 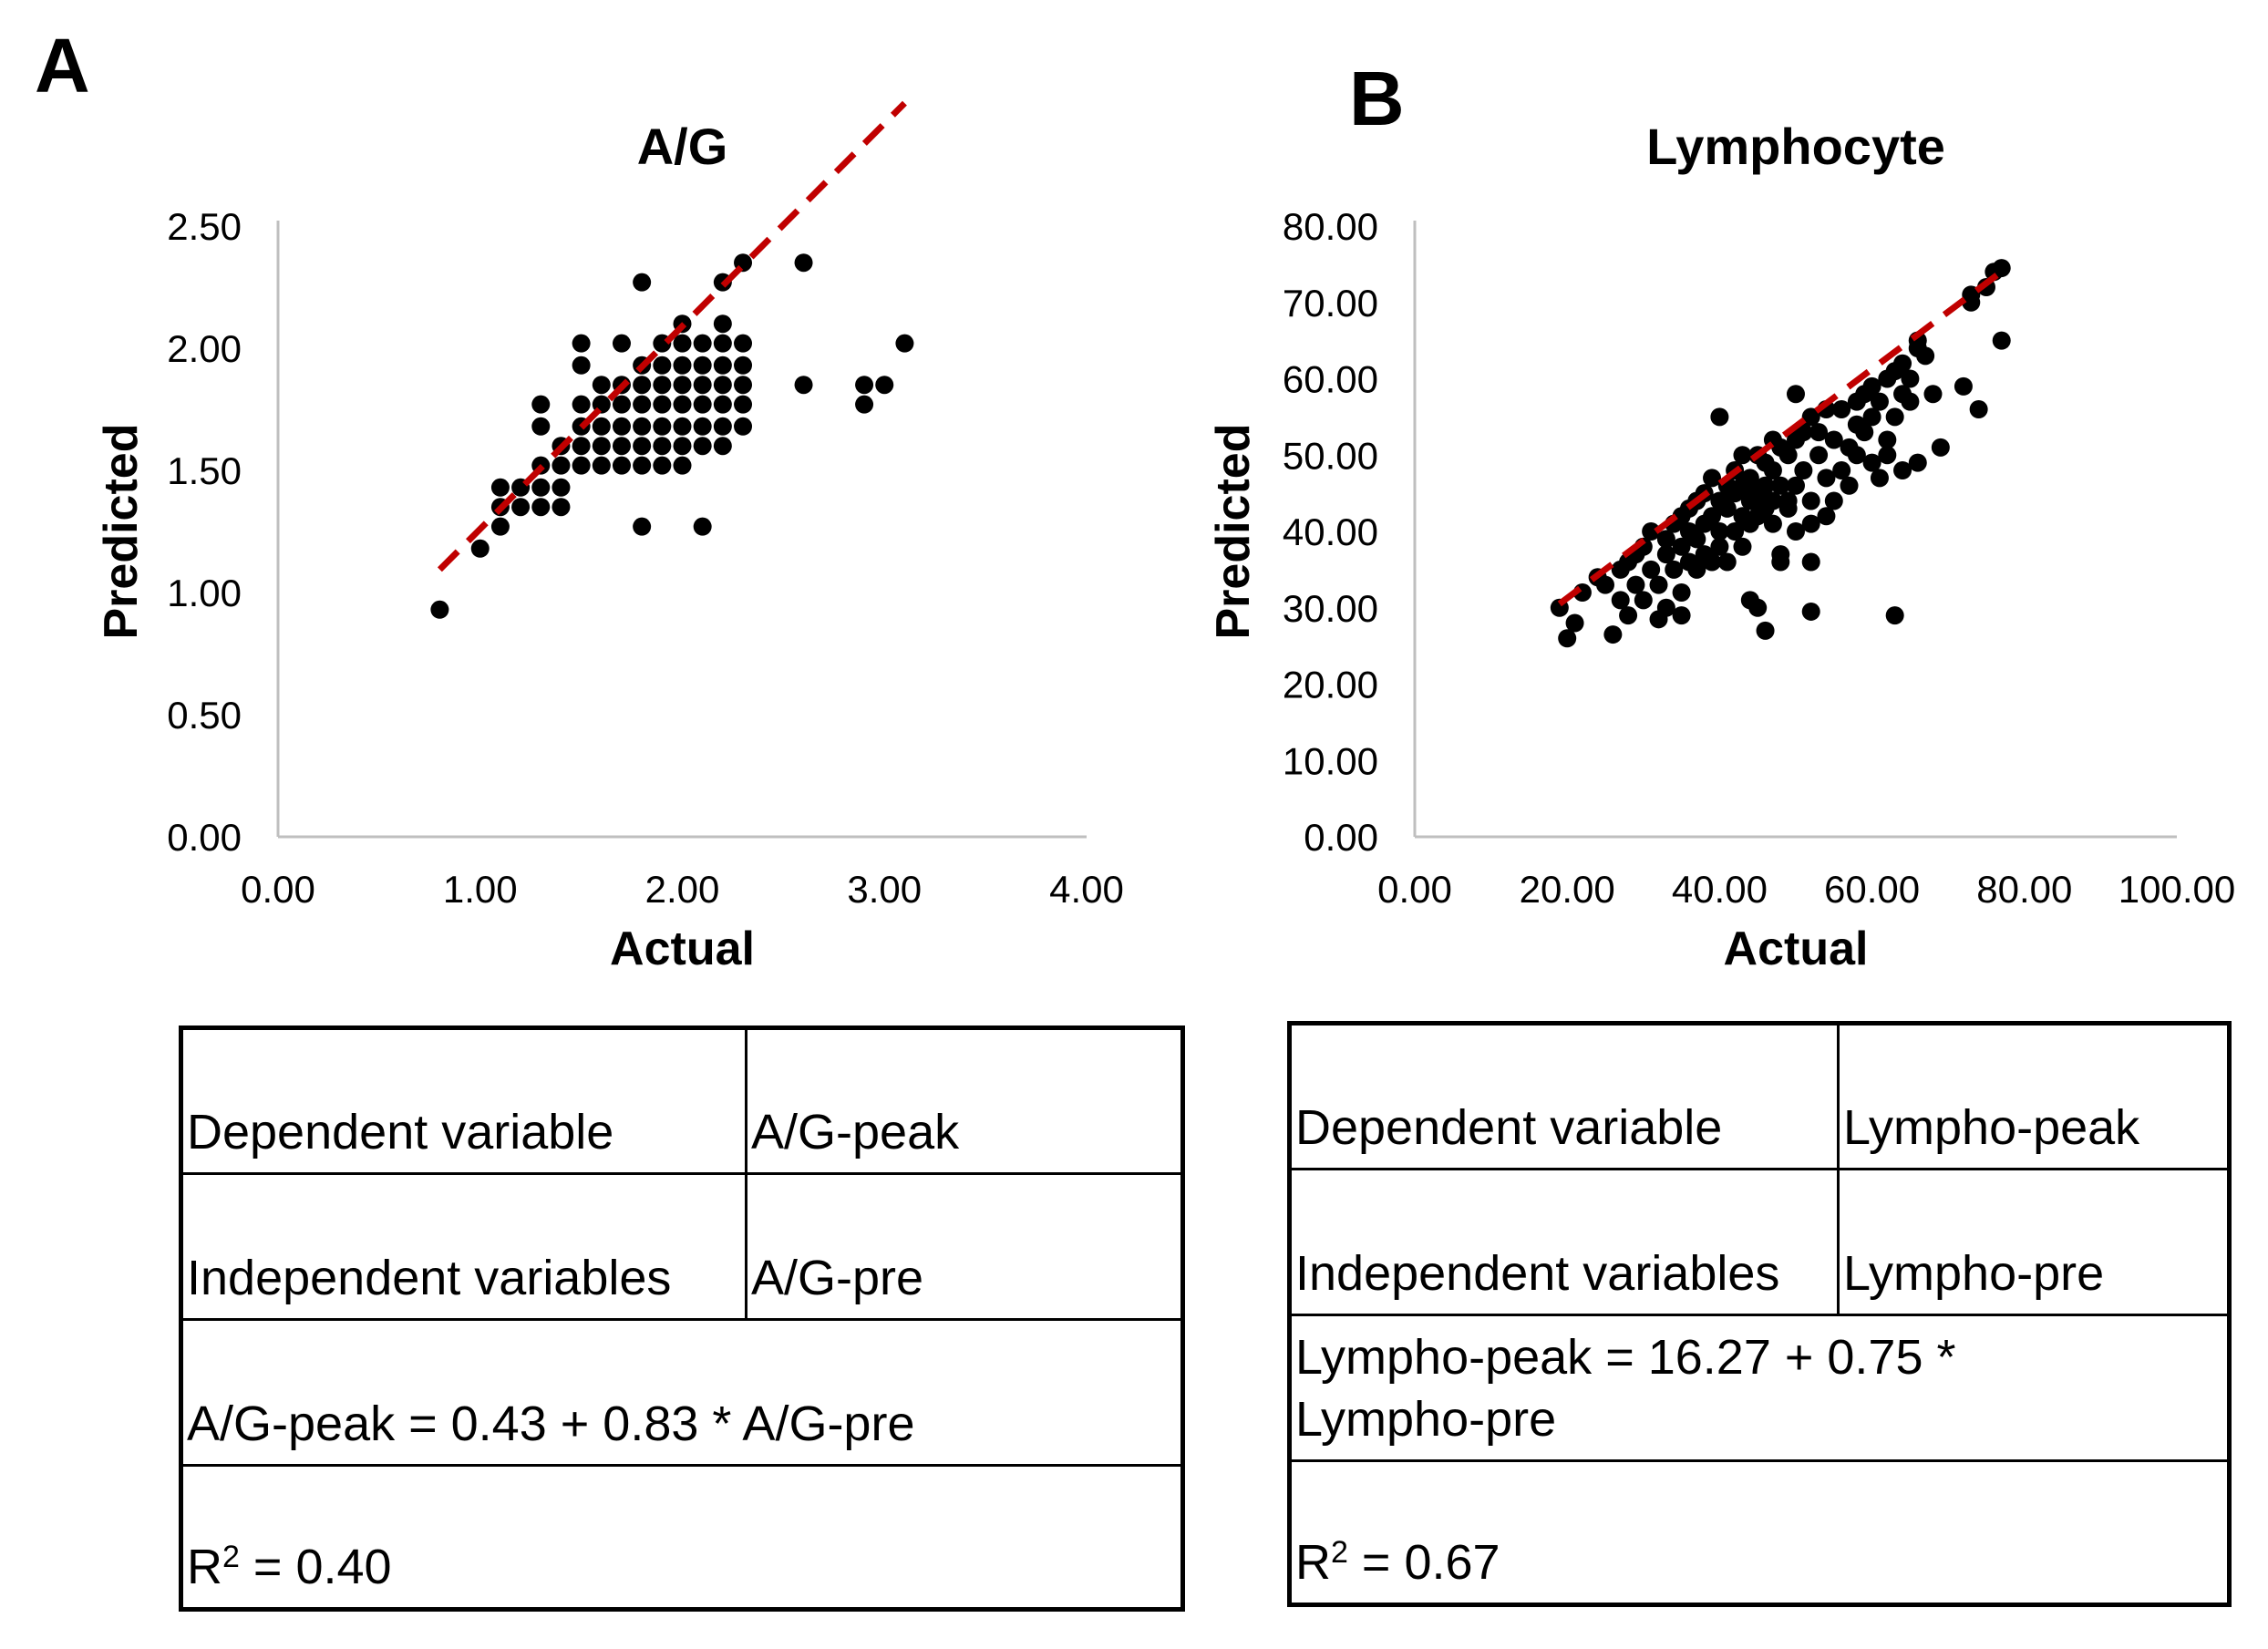 I want to click on x-tick-label: 0.00, so click(x=1415, y=889).